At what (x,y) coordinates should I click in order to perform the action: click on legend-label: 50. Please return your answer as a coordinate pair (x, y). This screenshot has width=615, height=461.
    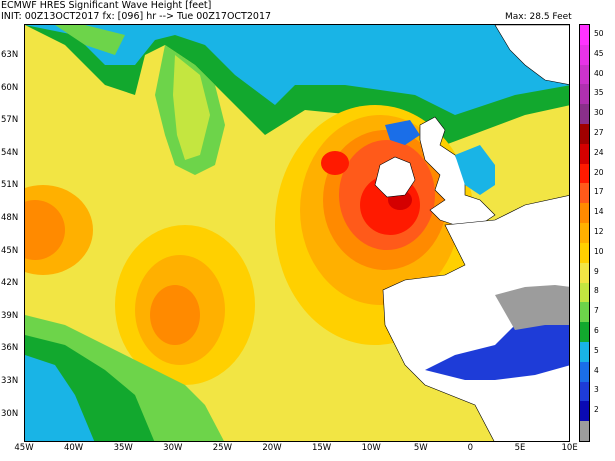
    Looking at the image, I should click on (599, 33).